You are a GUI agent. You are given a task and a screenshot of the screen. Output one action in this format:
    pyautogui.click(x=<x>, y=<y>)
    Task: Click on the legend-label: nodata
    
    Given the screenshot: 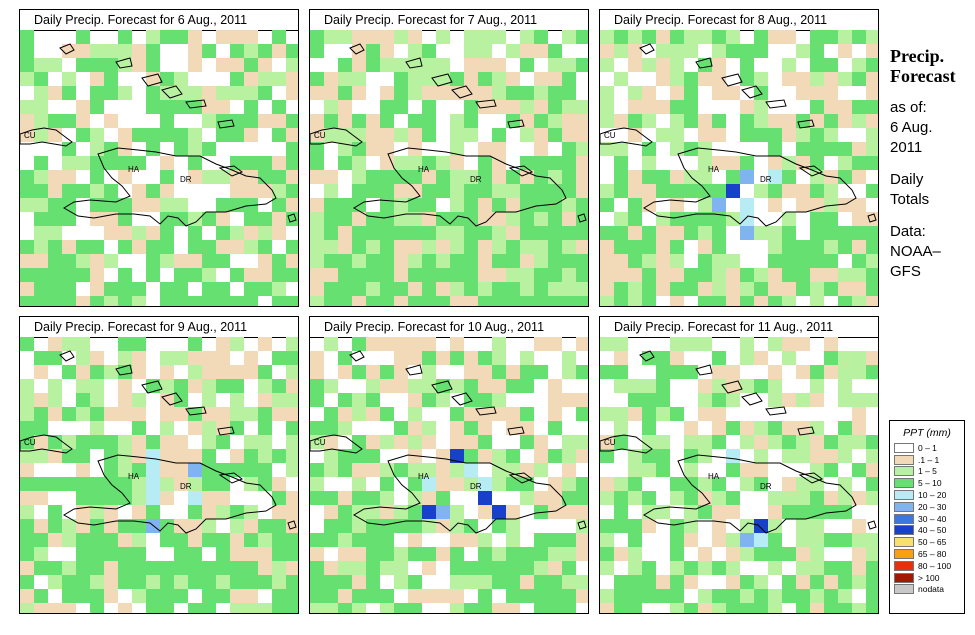 What is the action you would take?
    pyautogui.click(x=931, y=589)
    